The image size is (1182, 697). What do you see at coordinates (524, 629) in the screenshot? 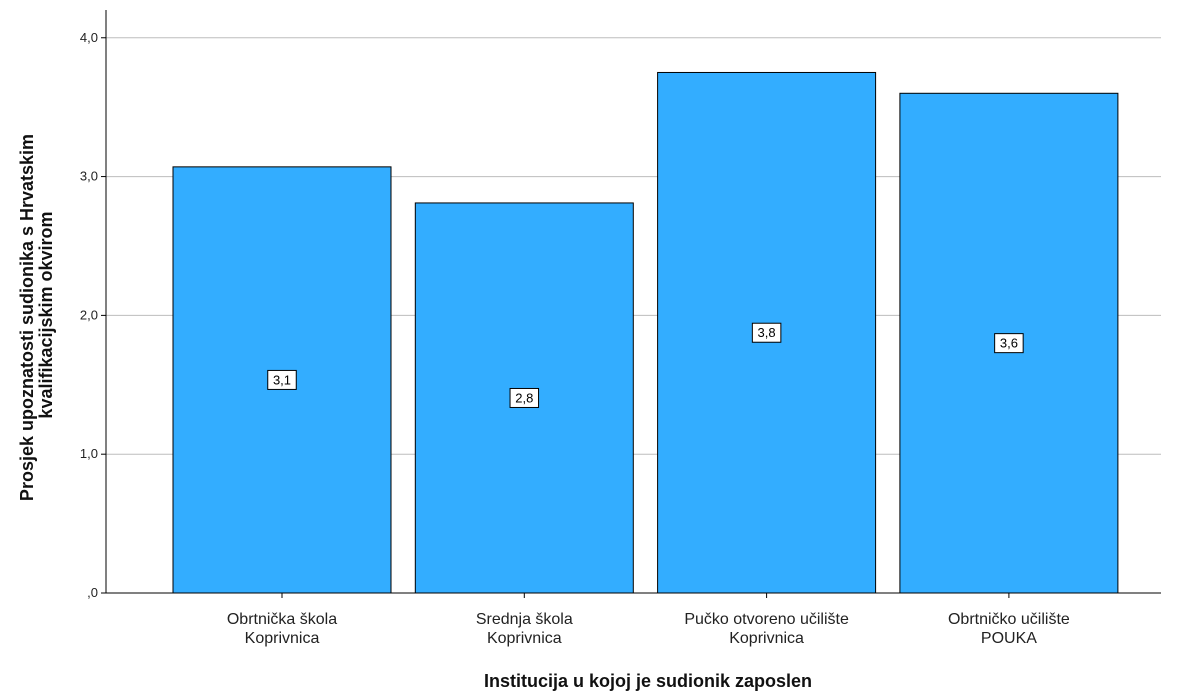
I see `category-label: Srednja škola Koprivnica` at bounding box center [524, 629].